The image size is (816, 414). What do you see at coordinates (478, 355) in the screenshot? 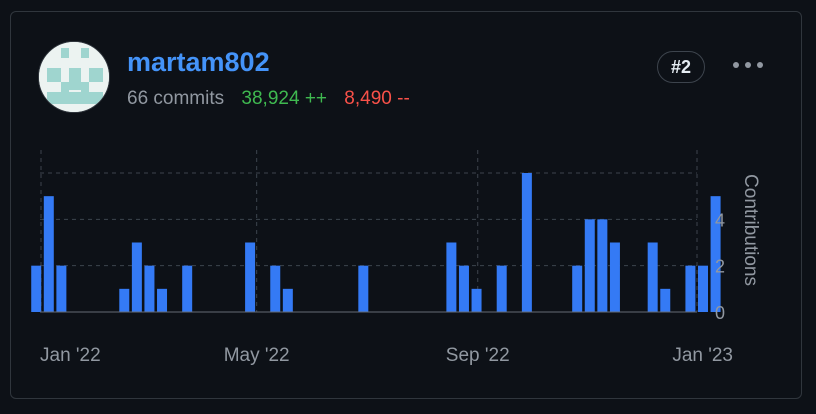
I see `x-tick-label: Sep '22` at bounding box center [478, 355].